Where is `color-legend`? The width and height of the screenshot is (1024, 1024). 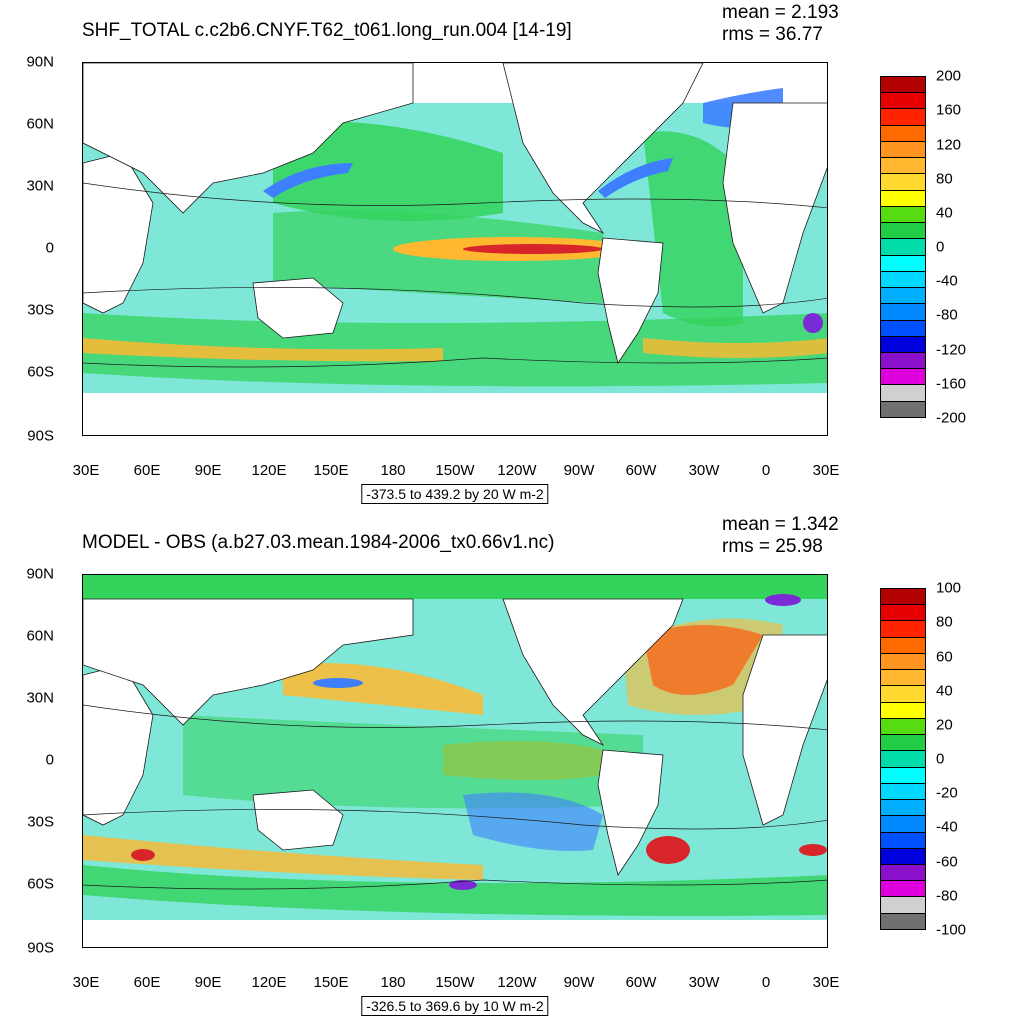
color-legend is located at coordinates (903, 247).